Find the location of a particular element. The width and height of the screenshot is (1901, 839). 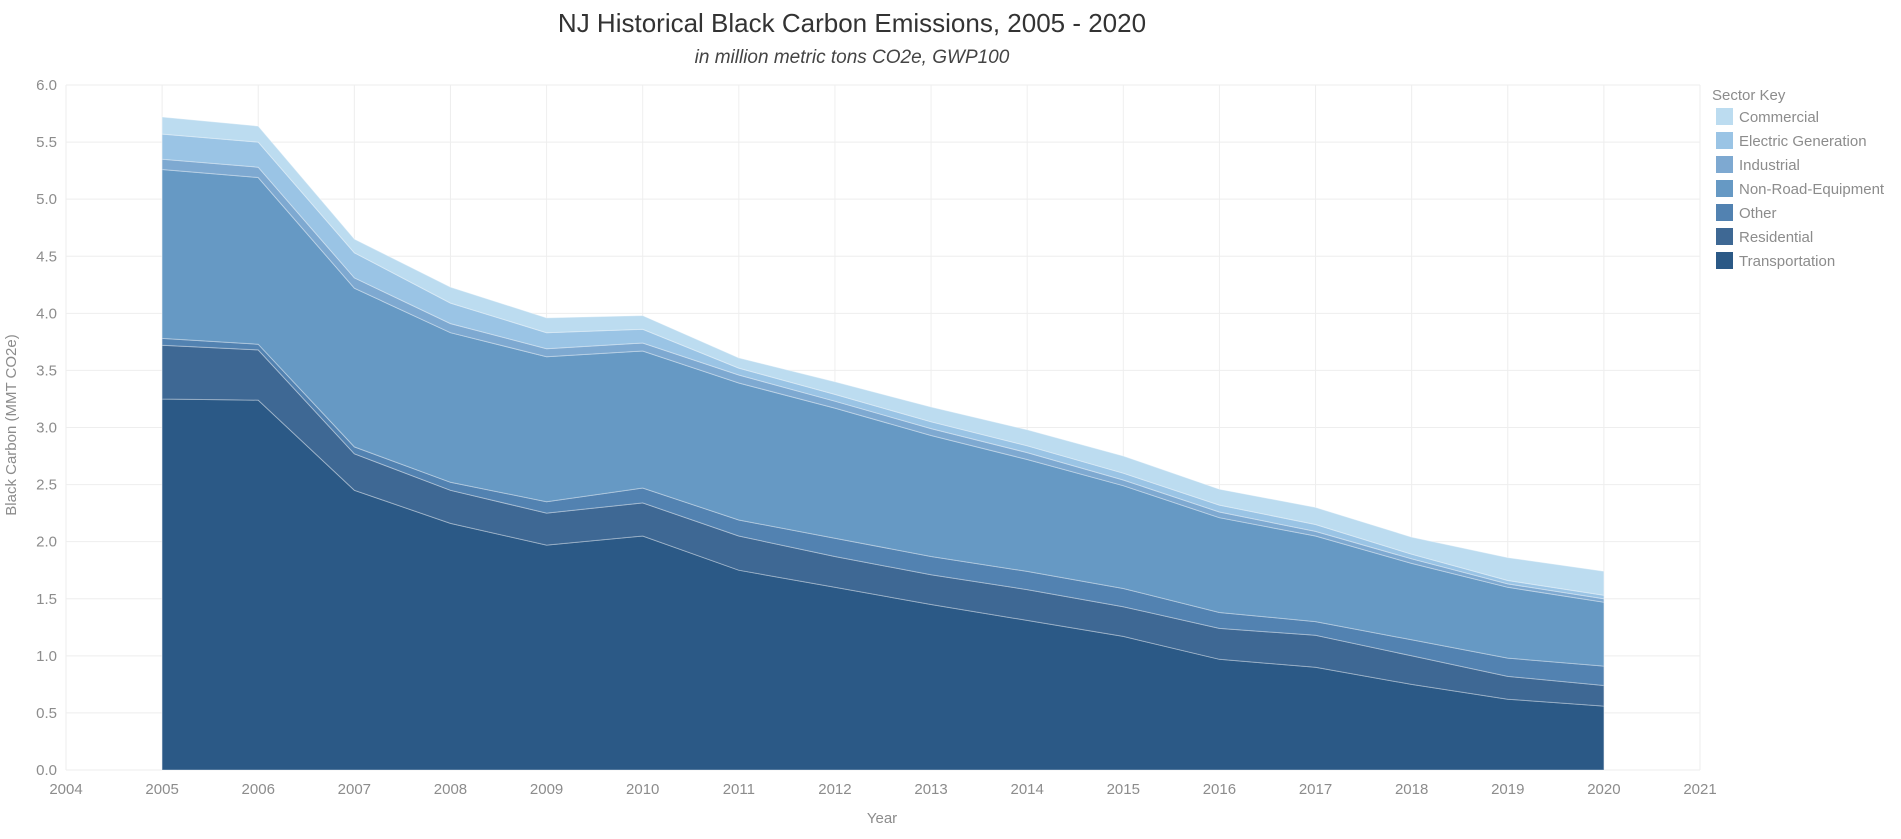

y-tick-label: 5.0 is located at coordinates (46, 199).